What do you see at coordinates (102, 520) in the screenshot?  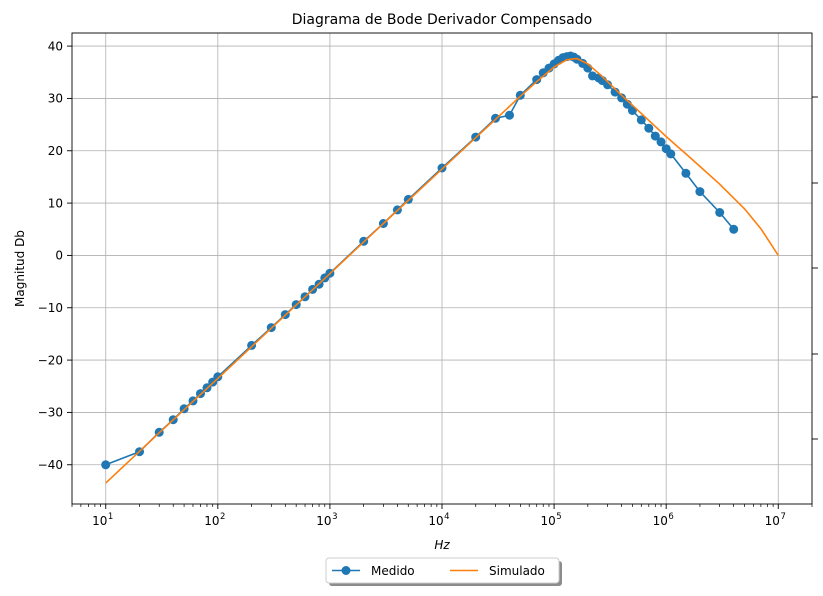 I see `x-tick-label: 10¹` at bounding box center [102, 520].